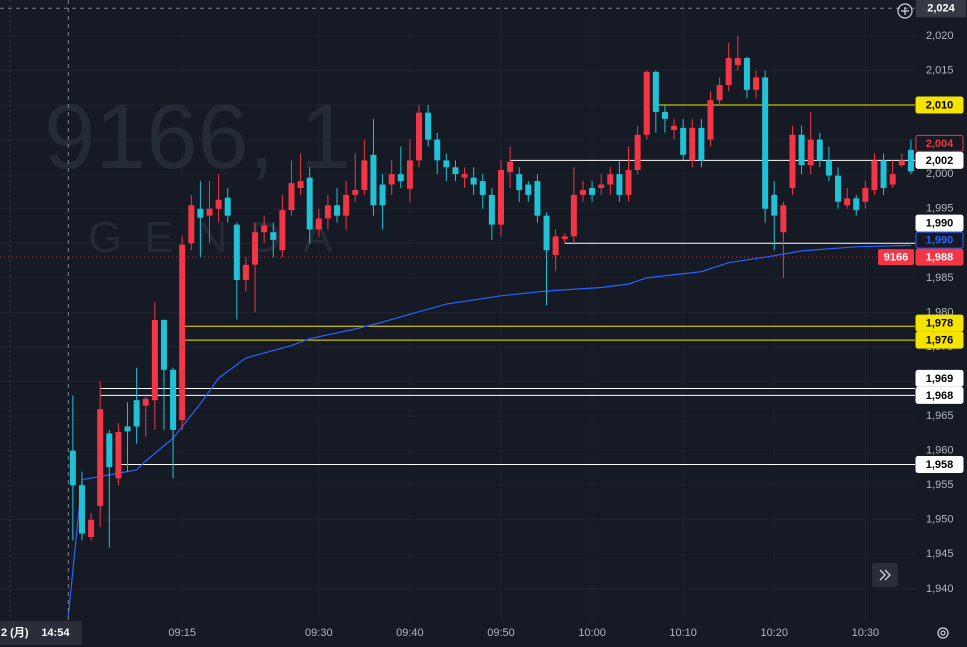  What do you see at coordinates (319, 633) in the screenshot?
I see `x-tick-label: 09:30` at bounding box center [319, 633].